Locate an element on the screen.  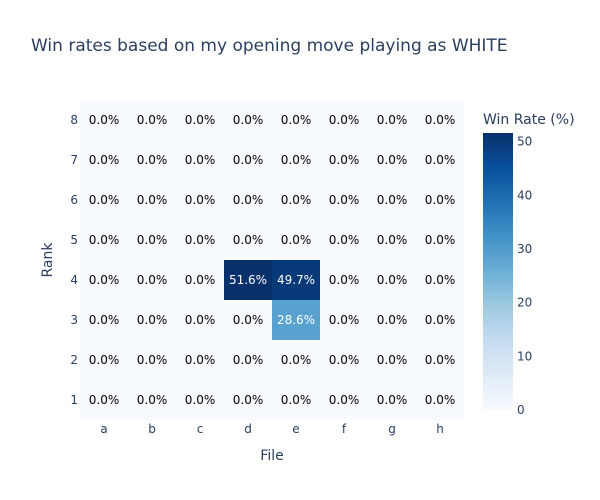
cell-label-h7: 0.0% is located at coordinates (440, 160).